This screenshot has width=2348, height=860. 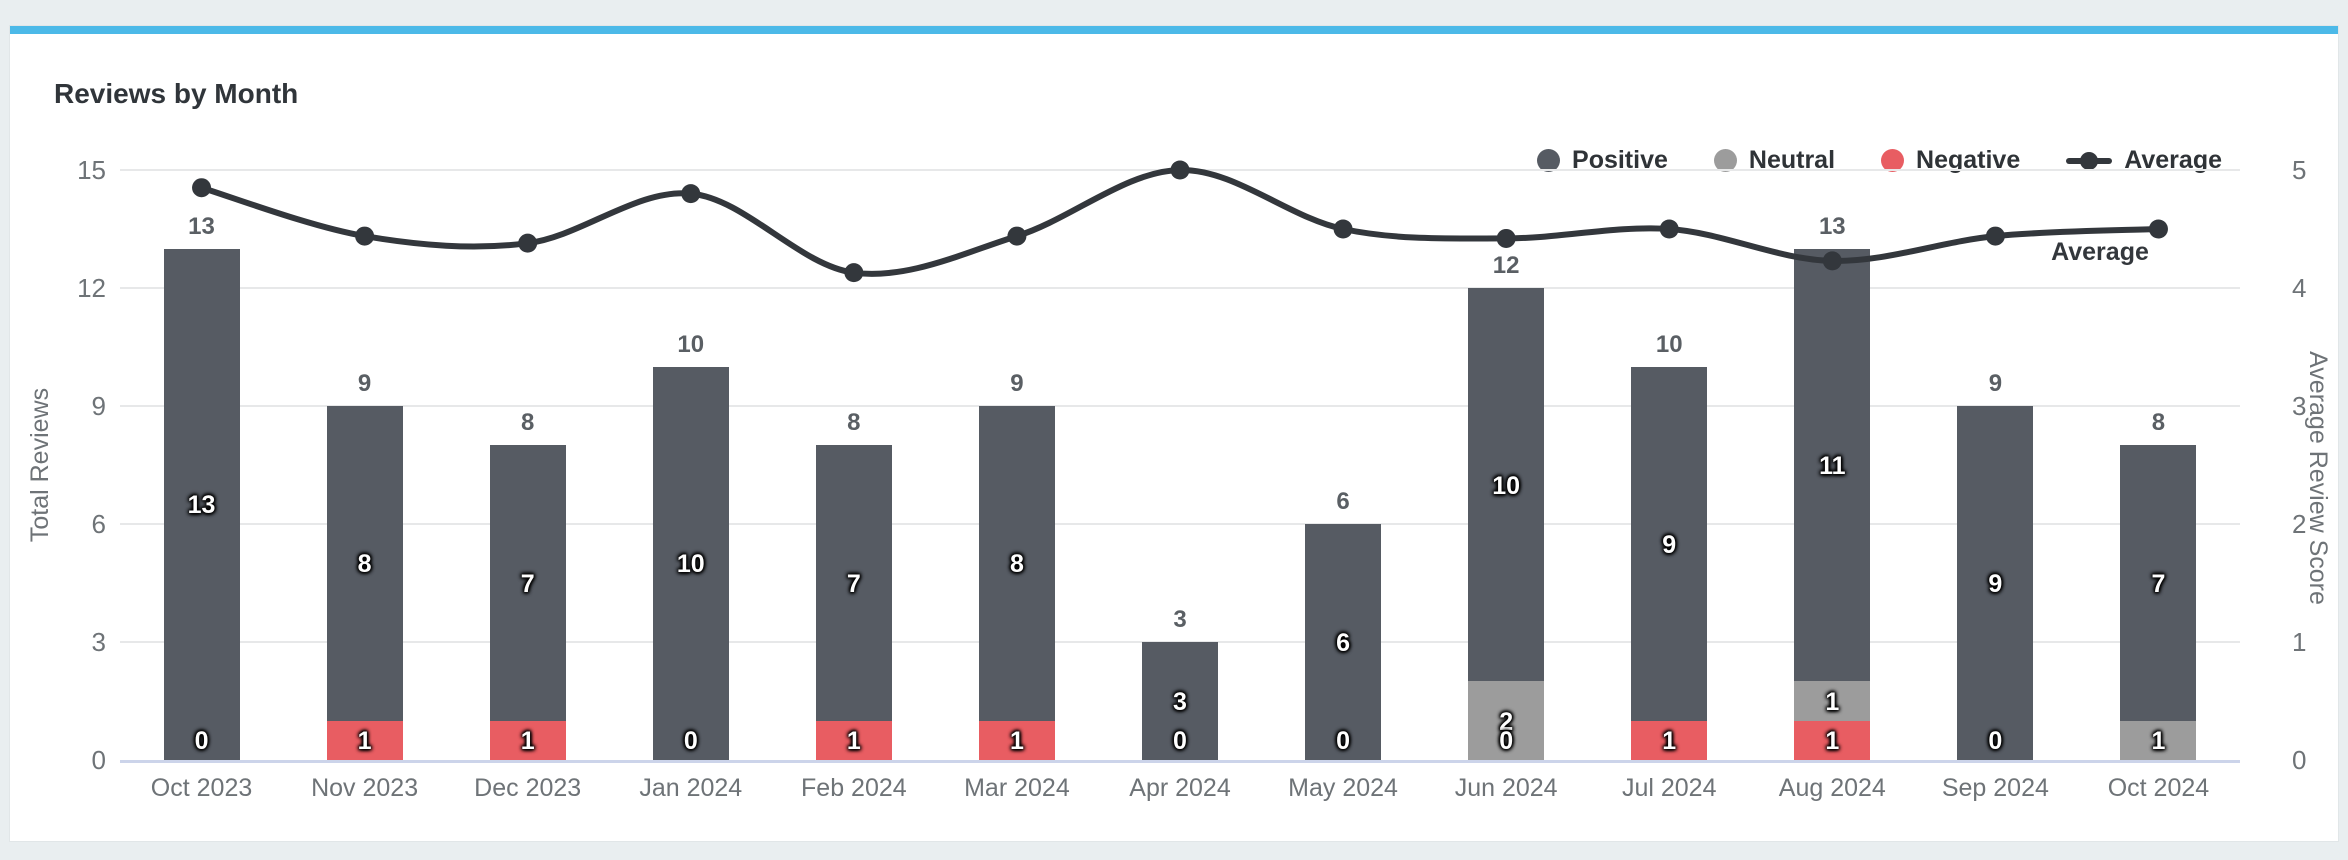 I want to click on positive-count-label: 9, so click(x=1995, y=584).